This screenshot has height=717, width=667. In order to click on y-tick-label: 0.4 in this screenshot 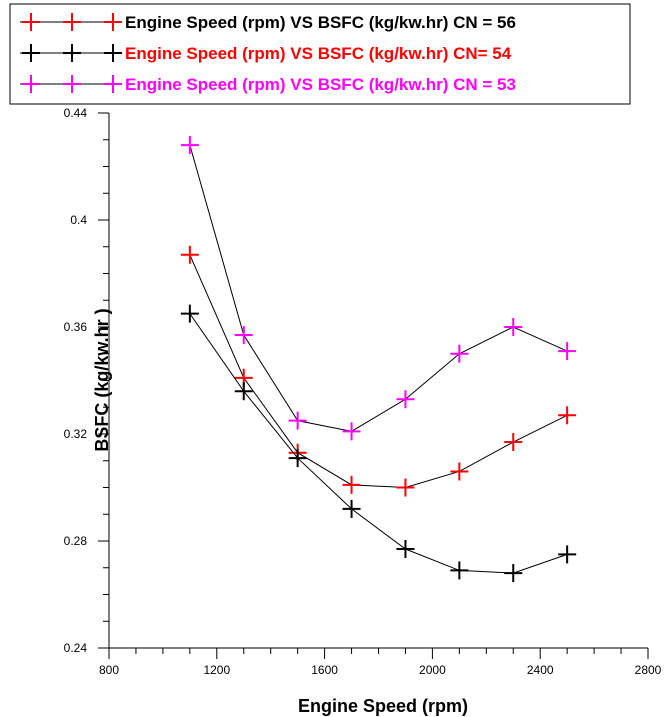, I will do `click(78, 220)`.